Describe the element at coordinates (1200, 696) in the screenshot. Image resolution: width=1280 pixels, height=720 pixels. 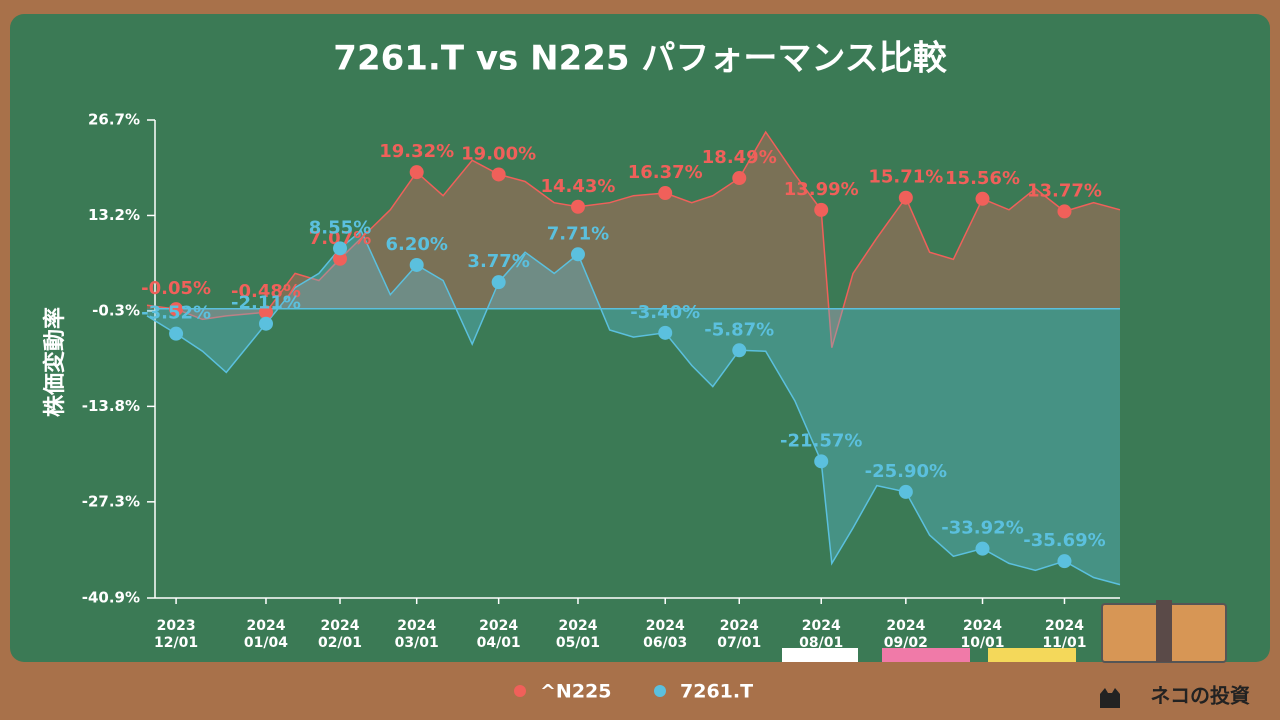
I see `footer: ネコの投資` at that location.